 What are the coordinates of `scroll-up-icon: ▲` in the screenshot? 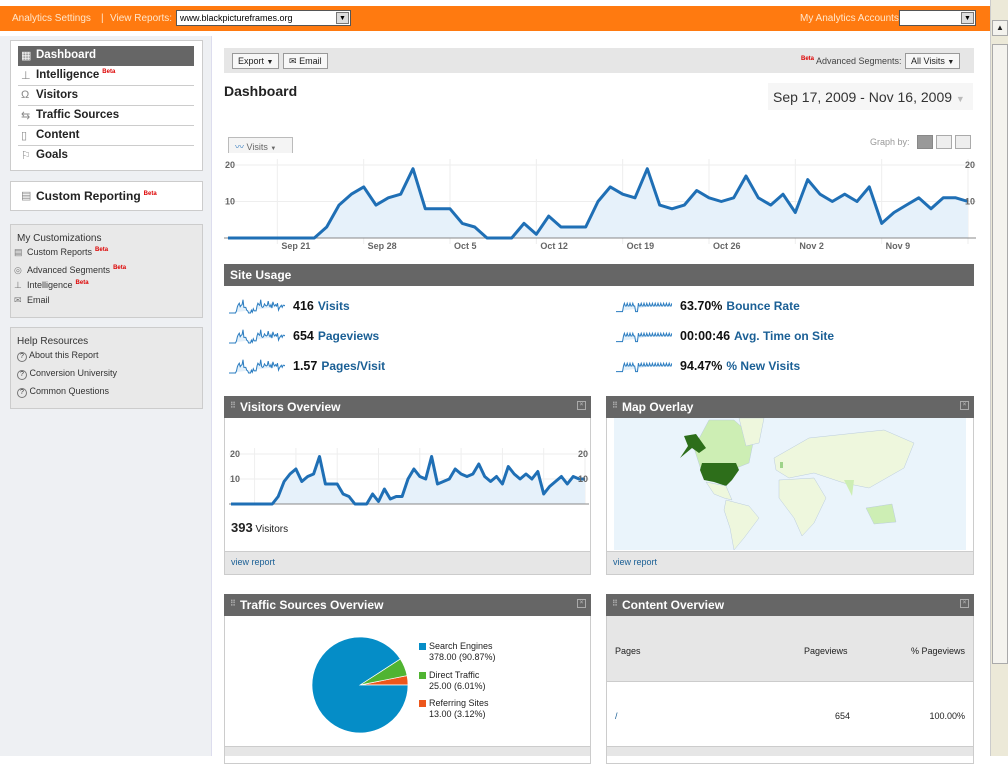 It's located at (1000, 28).